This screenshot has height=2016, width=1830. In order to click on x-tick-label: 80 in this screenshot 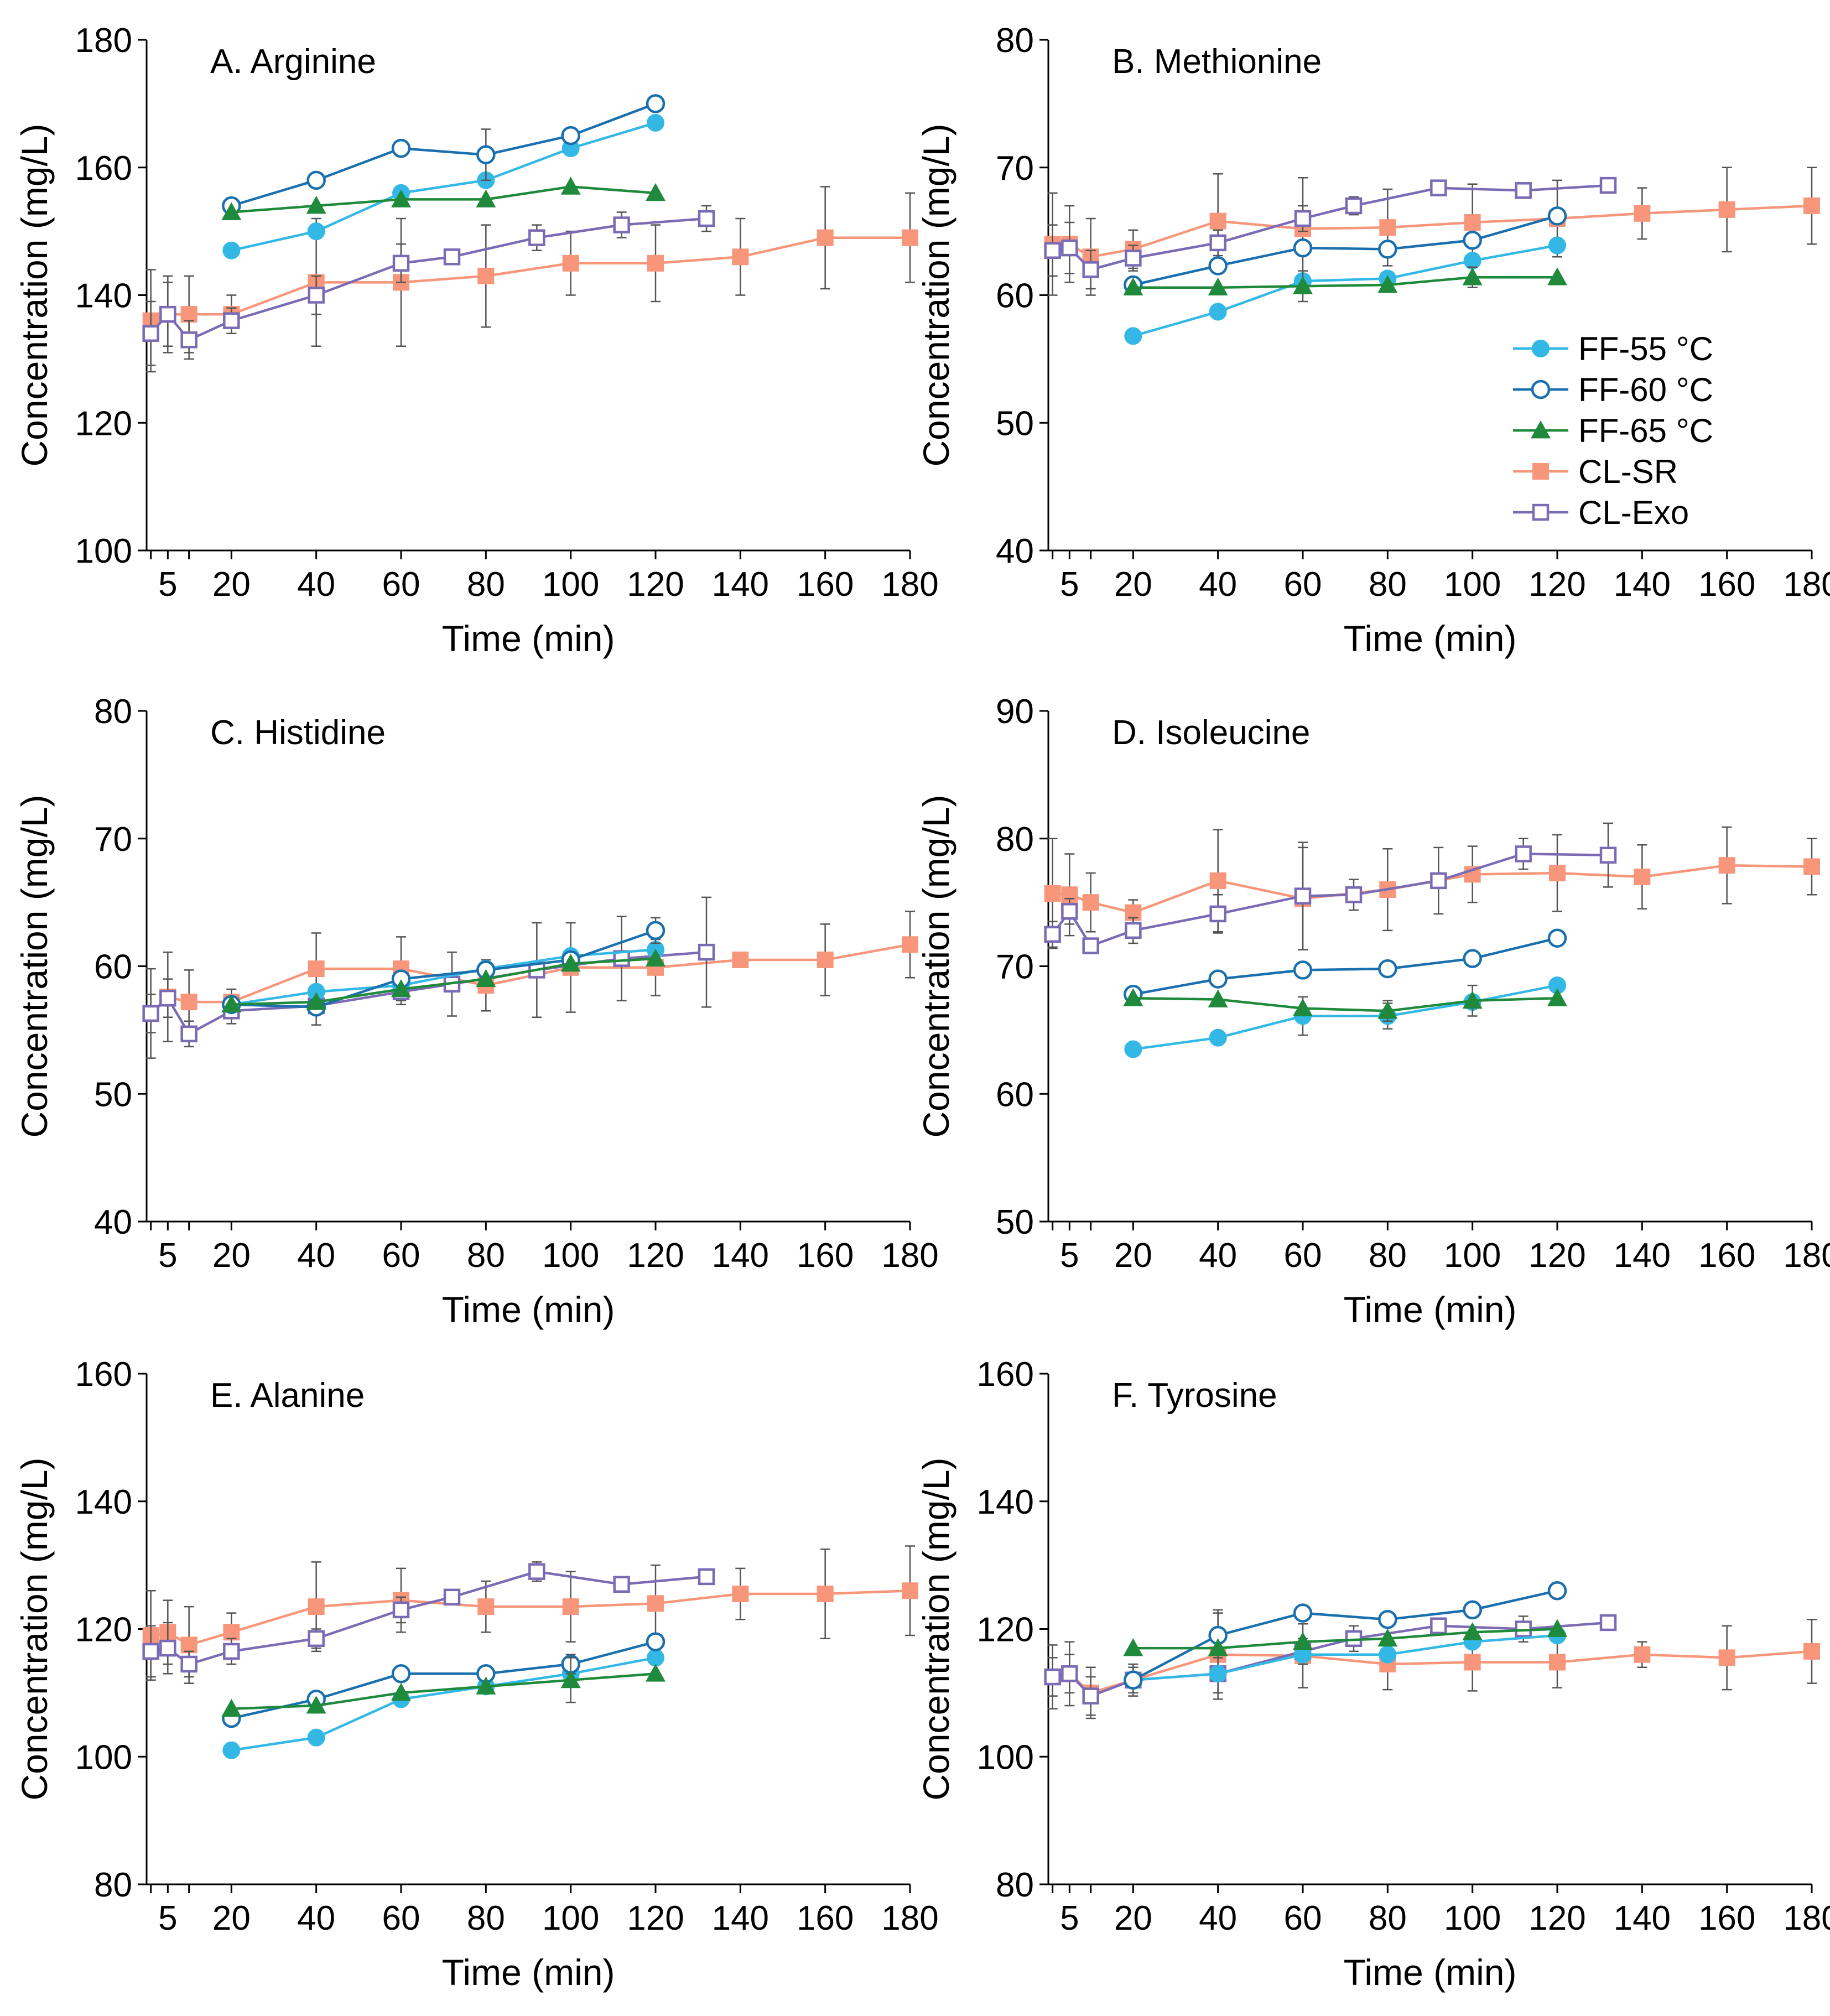, I will do `click(486, 1918)`.